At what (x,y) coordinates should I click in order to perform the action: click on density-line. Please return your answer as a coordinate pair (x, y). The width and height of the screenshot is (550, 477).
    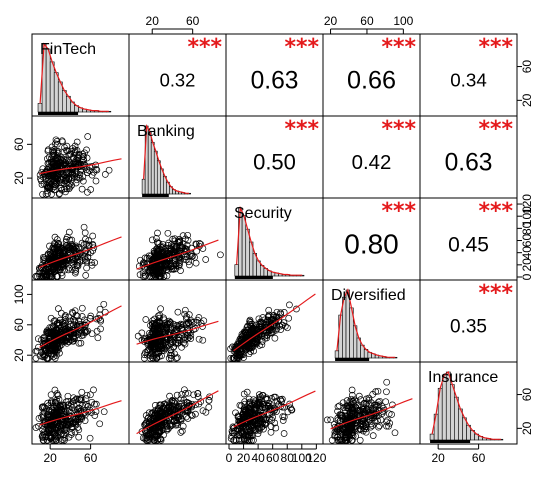
    Looking at the image, I should click on (466, 405).